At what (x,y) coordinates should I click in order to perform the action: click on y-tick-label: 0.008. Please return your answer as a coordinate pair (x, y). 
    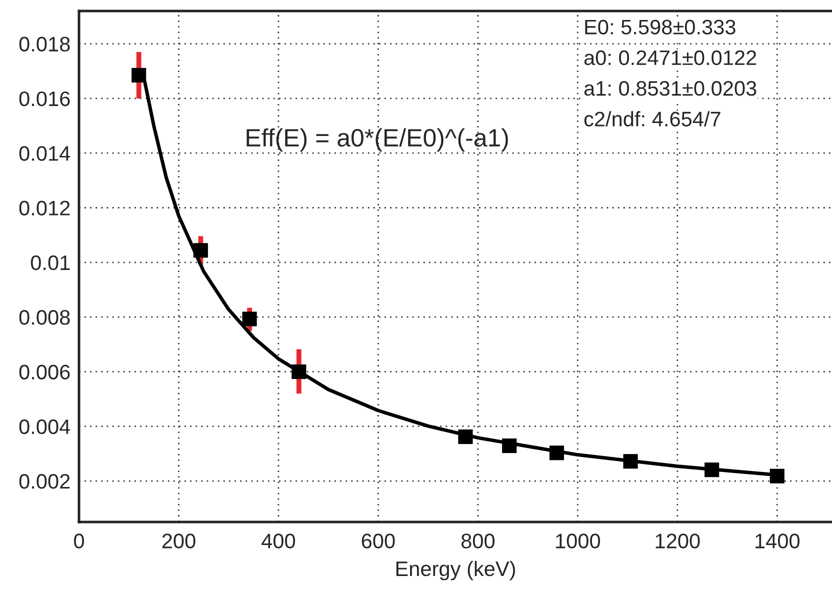
    Looking at the image, I should click on (44, 317).